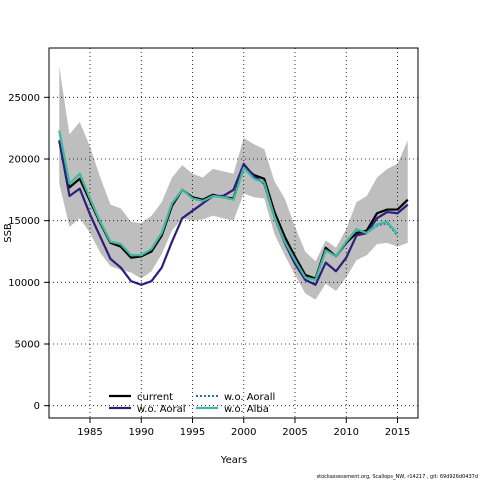 The width and height of the screenshot is (480, 480). I want to click on y-tick-label-10000: 10000, so click(24, 283).